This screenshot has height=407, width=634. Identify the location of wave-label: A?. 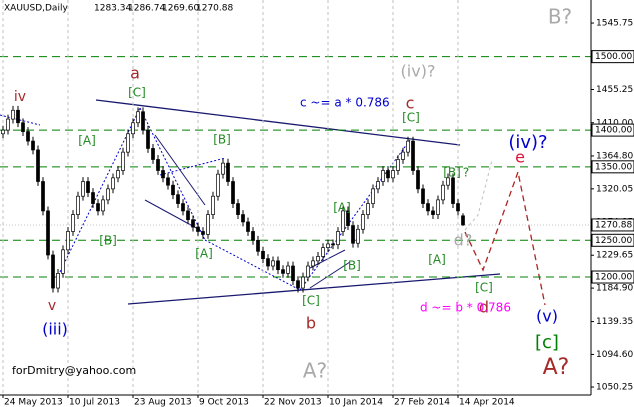
(556, 367).